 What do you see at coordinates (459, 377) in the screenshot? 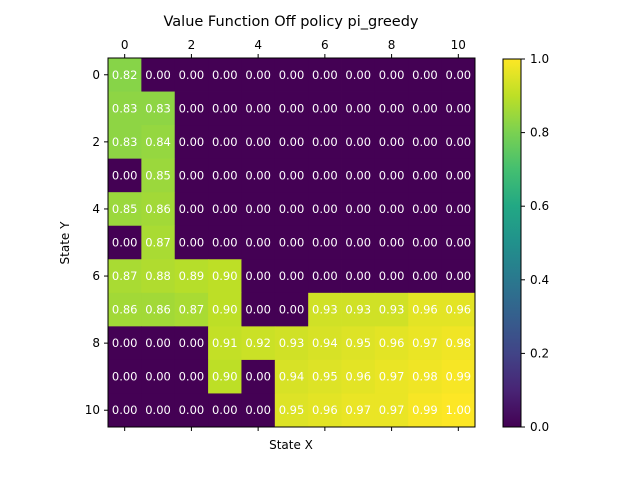
I see `cell-value-label: 0.99` at bounding box center [459, 377].